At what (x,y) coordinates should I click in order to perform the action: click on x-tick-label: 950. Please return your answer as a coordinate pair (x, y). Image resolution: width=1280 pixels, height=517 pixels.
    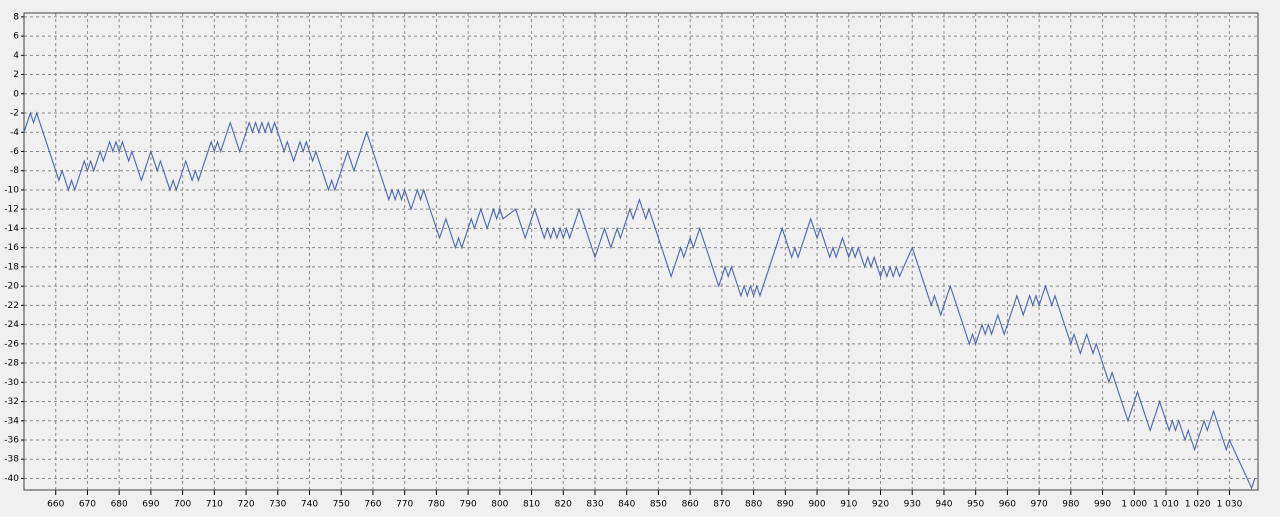
    Looking at the image, I should click on (975, 505).